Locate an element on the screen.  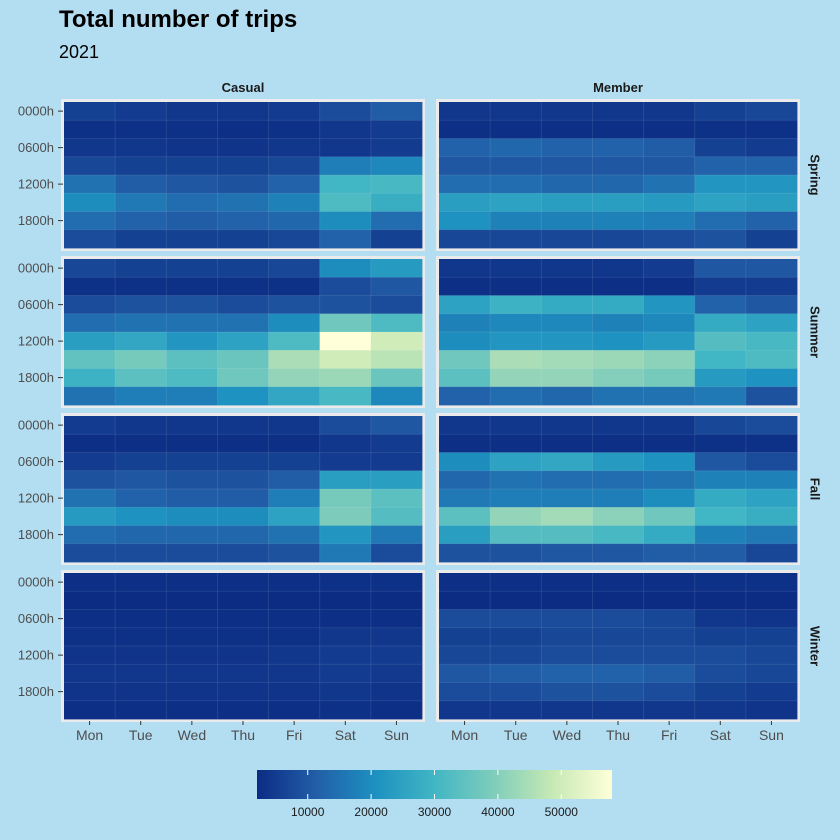
facet-row-label: Fall is located at coordinates (815, 489).